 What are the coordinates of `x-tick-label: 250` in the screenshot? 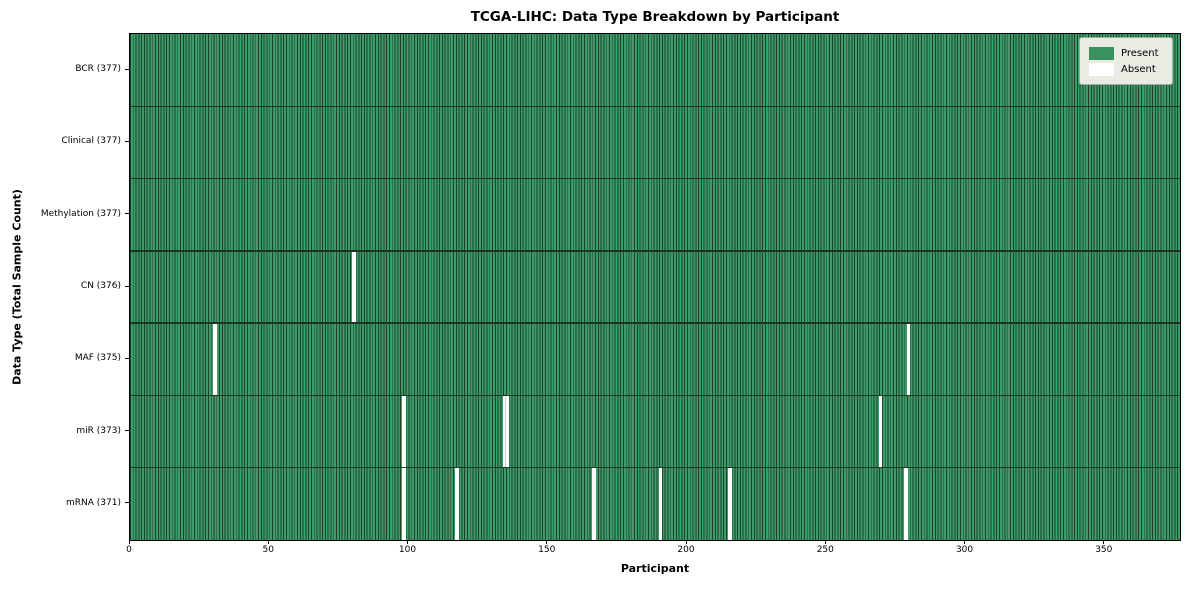 It's located at (825, 550).